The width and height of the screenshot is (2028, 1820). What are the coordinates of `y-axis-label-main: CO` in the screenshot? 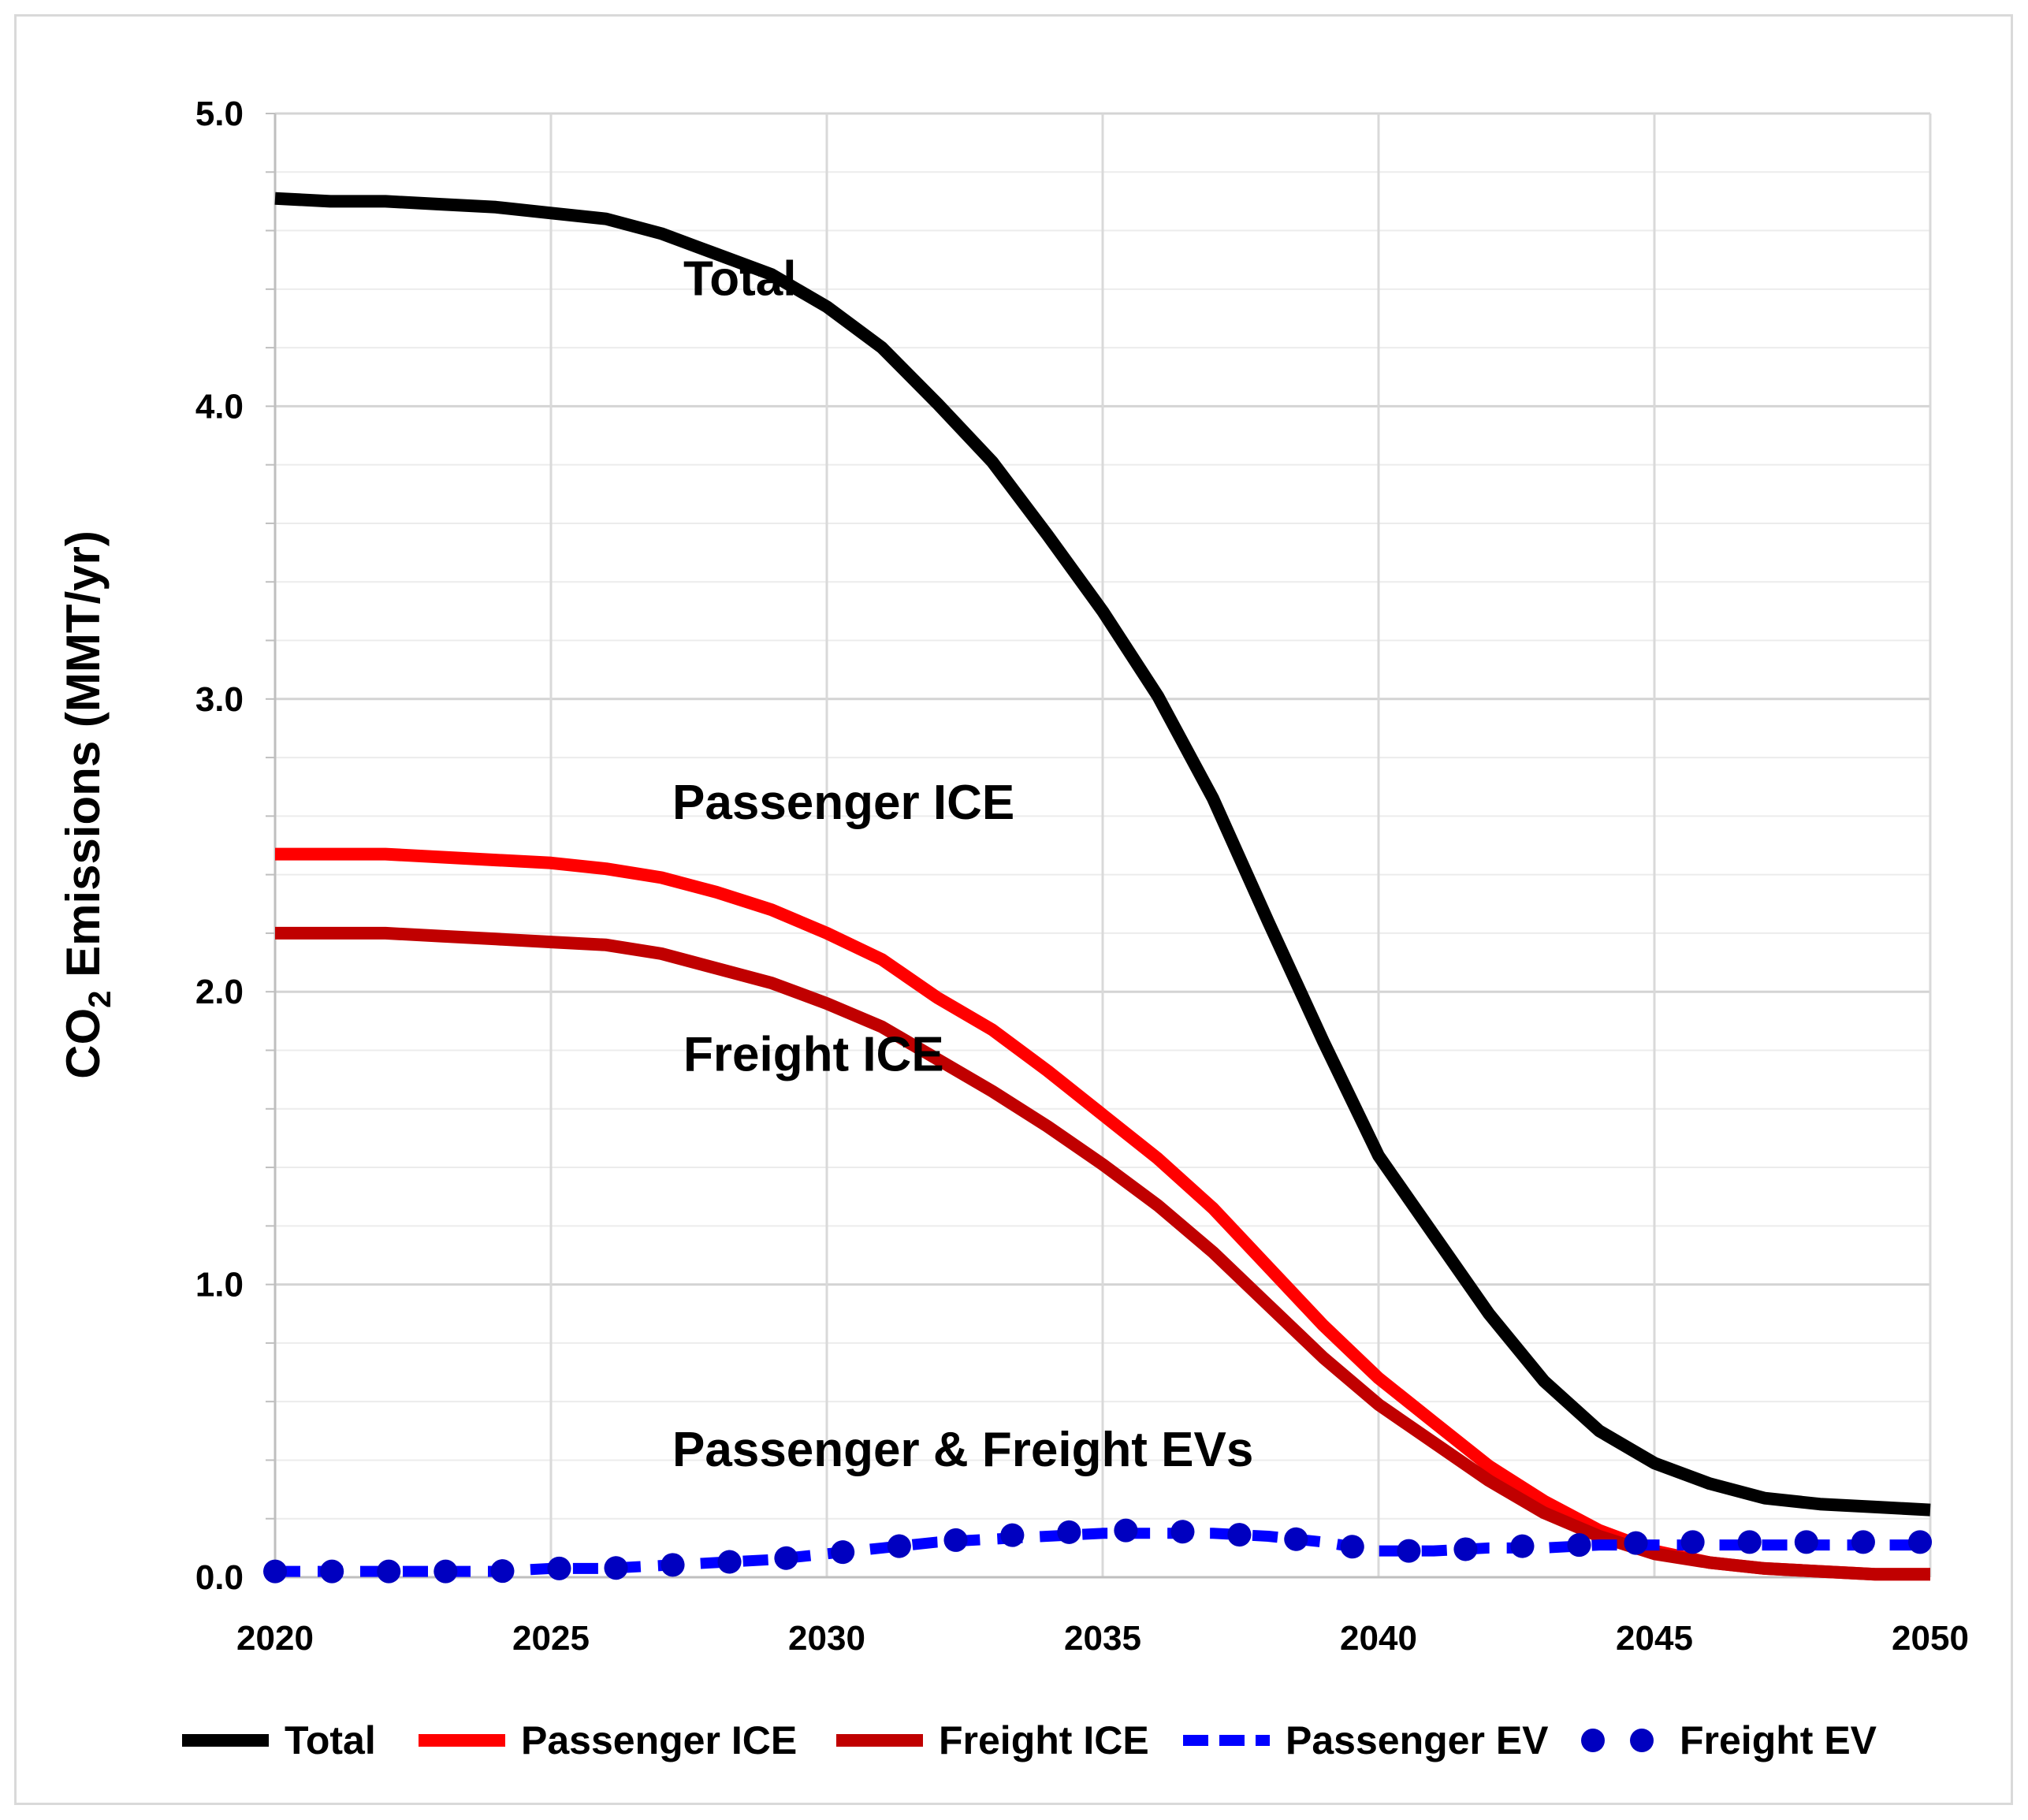 It's located at (83, 1043).